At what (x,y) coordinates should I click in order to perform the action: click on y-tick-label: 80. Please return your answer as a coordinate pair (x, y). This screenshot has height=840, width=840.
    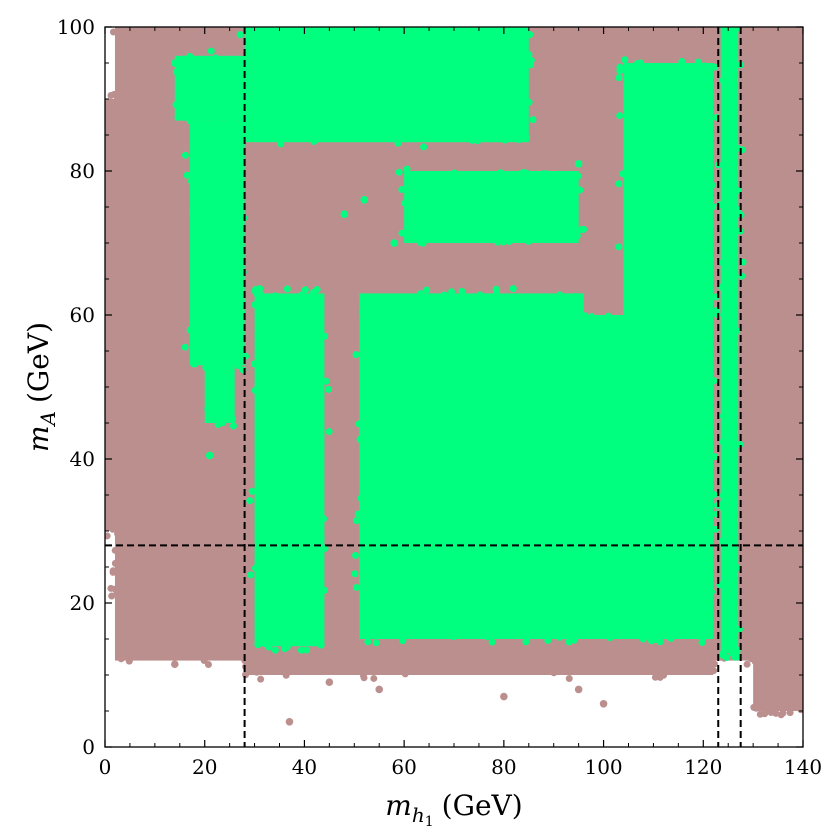
    Looking at the image, I should click on (82, 171).